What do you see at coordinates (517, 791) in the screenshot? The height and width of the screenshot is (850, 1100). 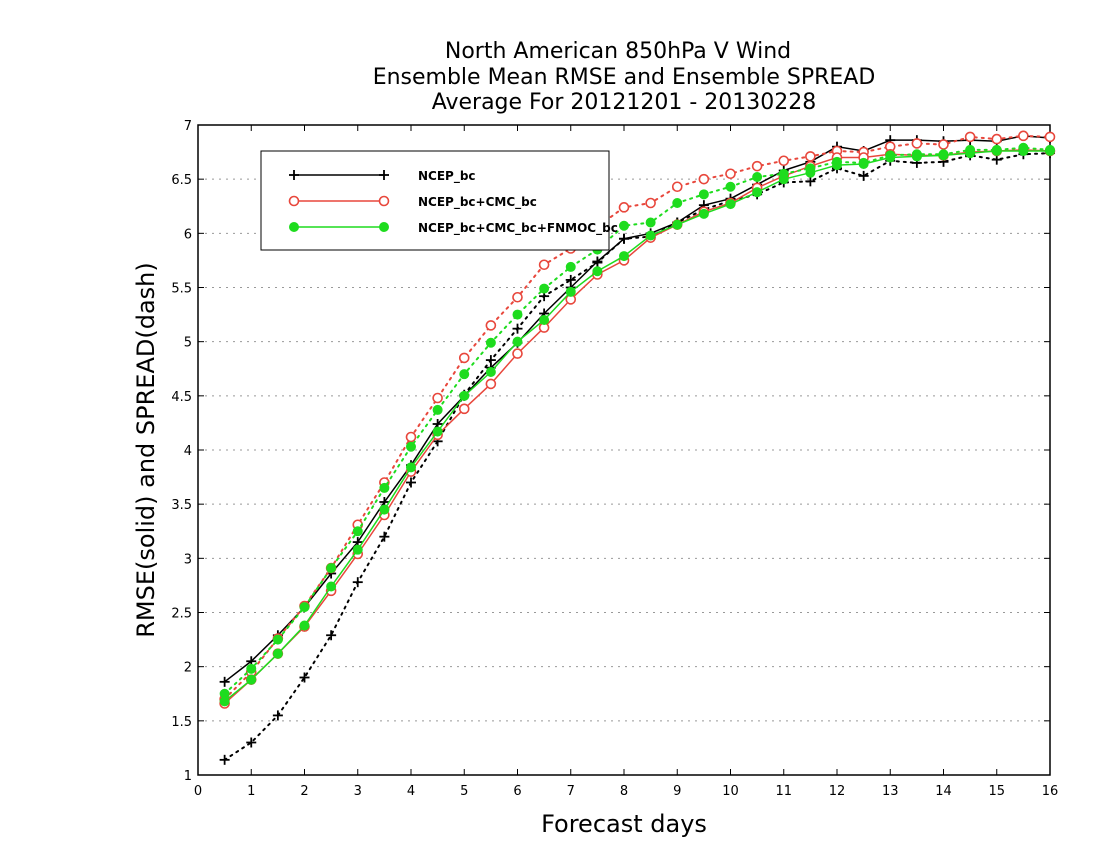 I see `x-tick-label: 6` at bounding box center [517, 791].